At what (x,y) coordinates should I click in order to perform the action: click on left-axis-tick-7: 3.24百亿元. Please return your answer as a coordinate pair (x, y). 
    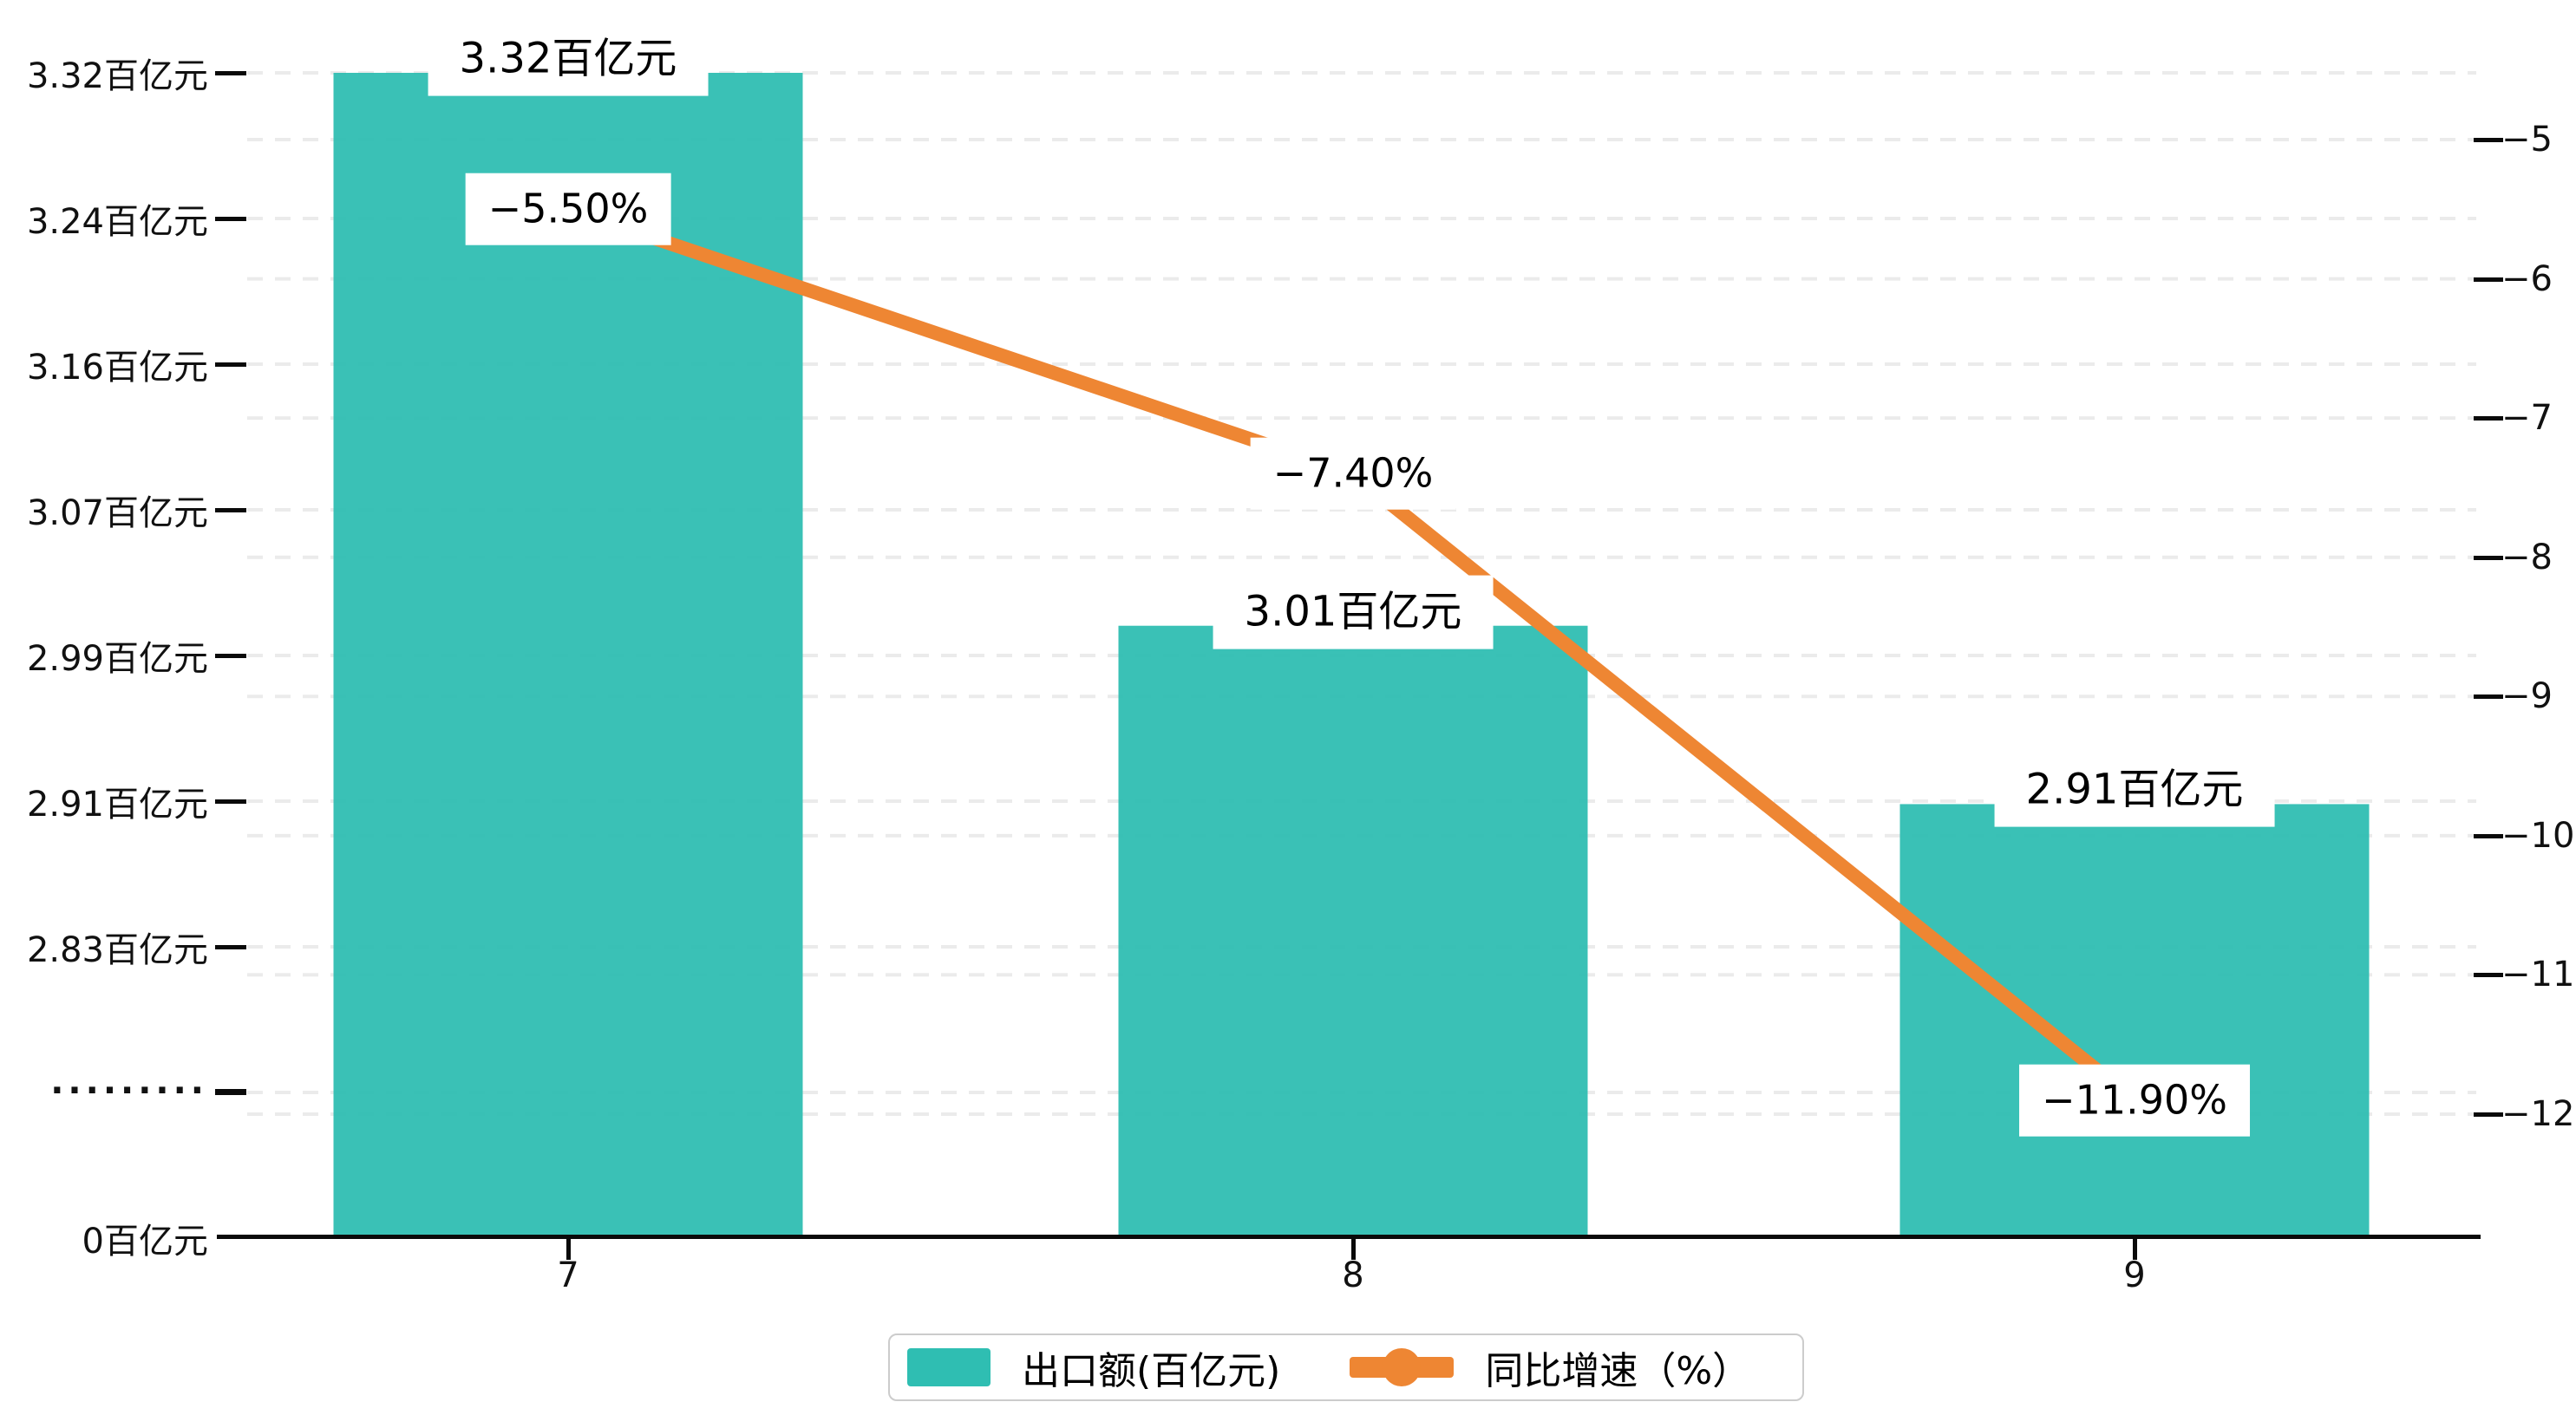
    Looking at the image, I should click on (117, 222).